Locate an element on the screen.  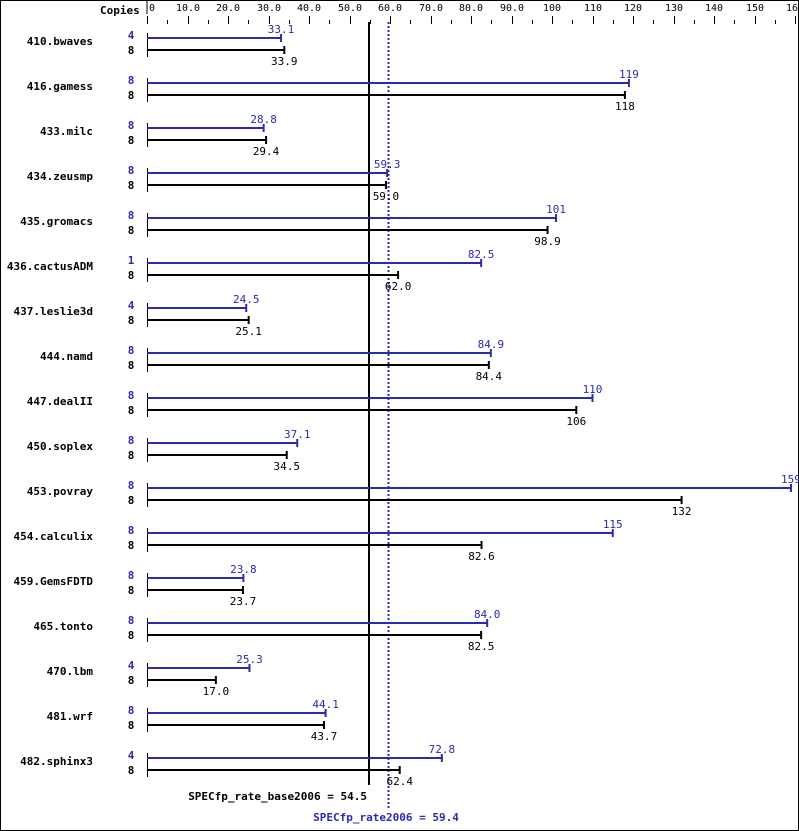
peak-value-label: 23.8 is located at coordinates (243, 569).